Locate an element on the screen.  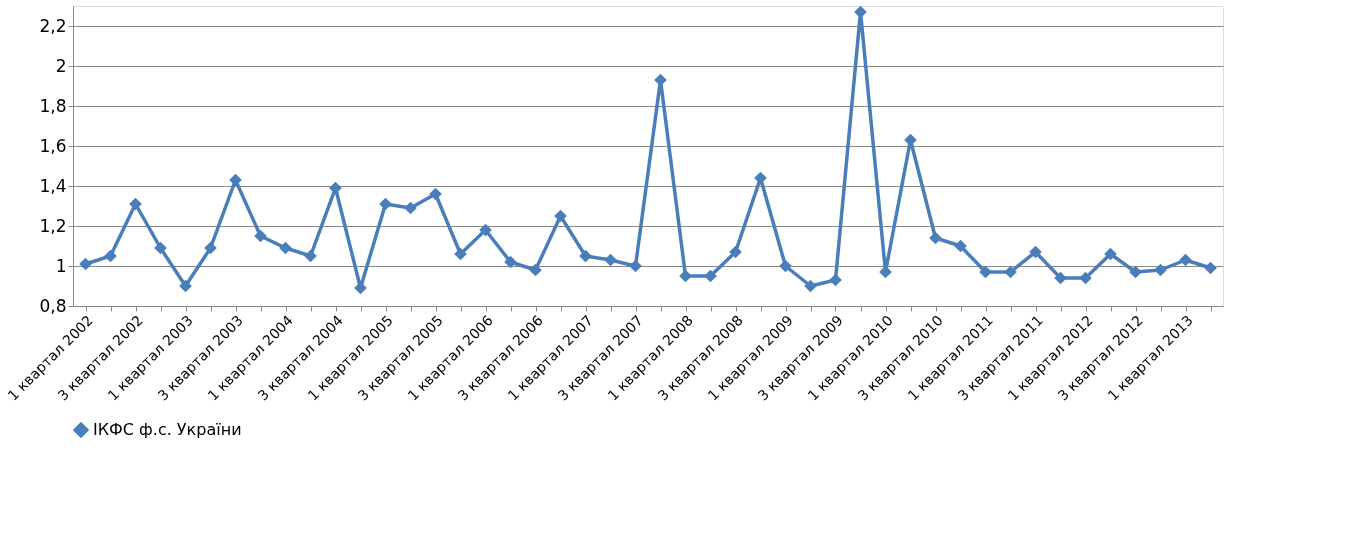
y-tick-label: 1,8 is located at coordinates (53, 105).